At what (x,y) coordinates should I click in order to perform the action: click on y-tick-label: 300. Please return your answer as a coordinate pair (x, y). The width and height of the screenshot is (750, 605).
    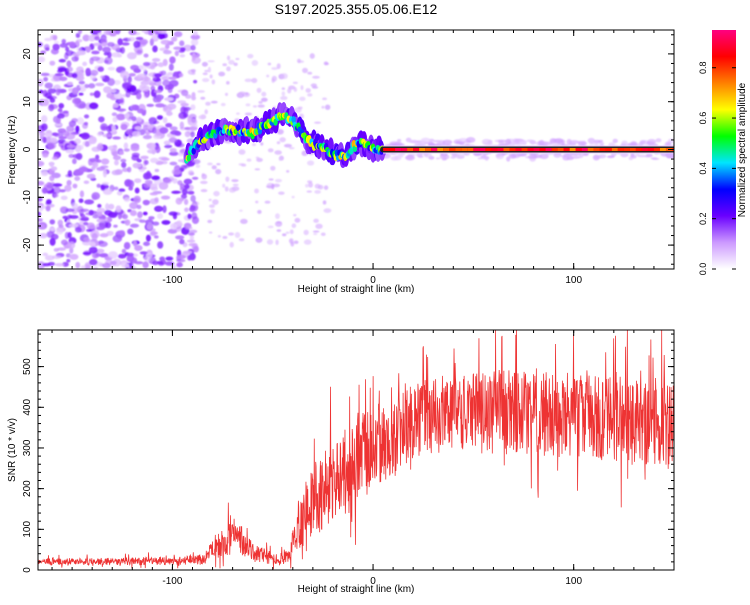
    Looking at the image, I should click on (27, 447).